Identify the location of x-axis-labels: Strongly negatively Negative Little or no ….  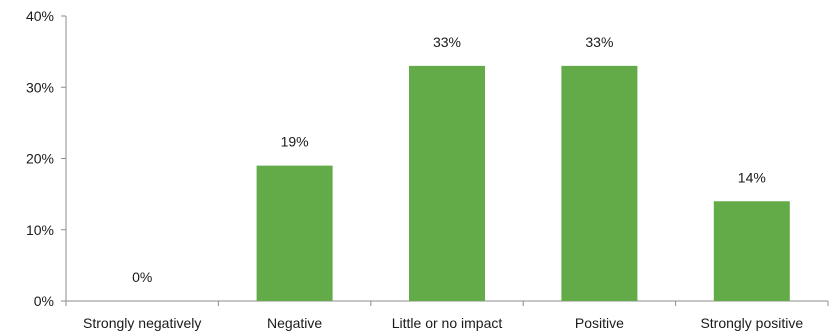
(443, 323).